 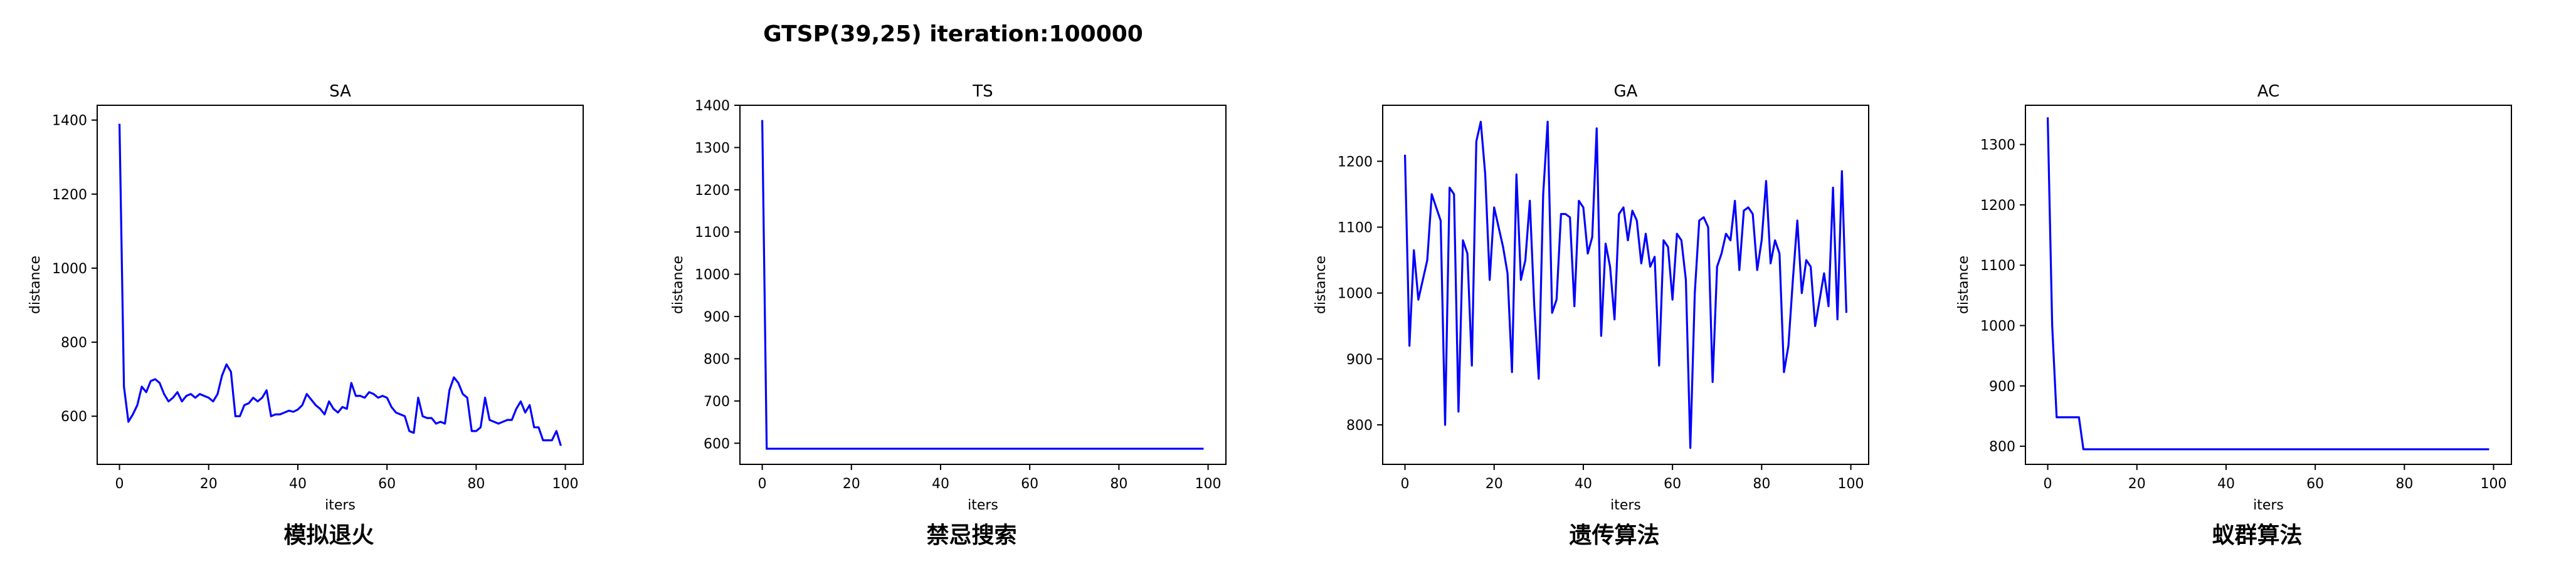 I want to click on subplot-caption: 禁忌搜索, so click(x=971, y=535).